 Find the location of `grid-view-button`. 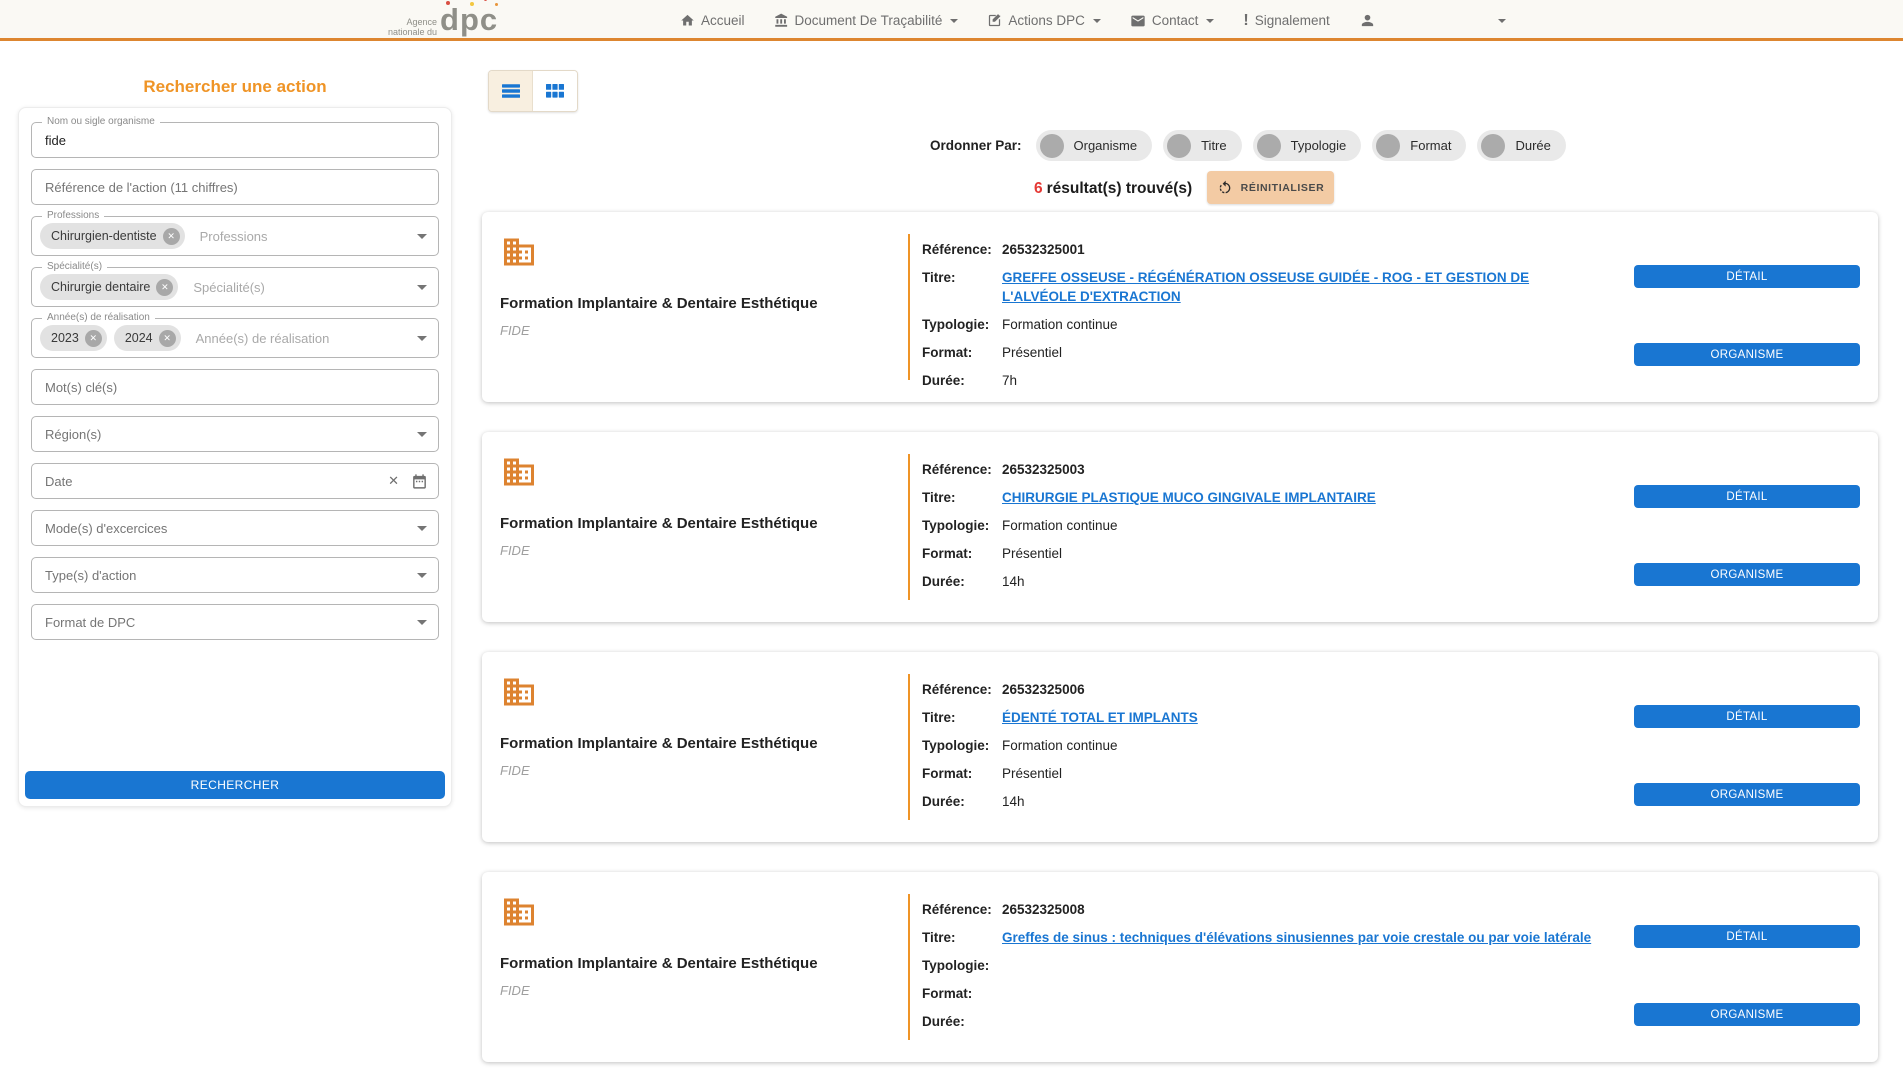

grid-view-button is located at coordinates (555, 91).